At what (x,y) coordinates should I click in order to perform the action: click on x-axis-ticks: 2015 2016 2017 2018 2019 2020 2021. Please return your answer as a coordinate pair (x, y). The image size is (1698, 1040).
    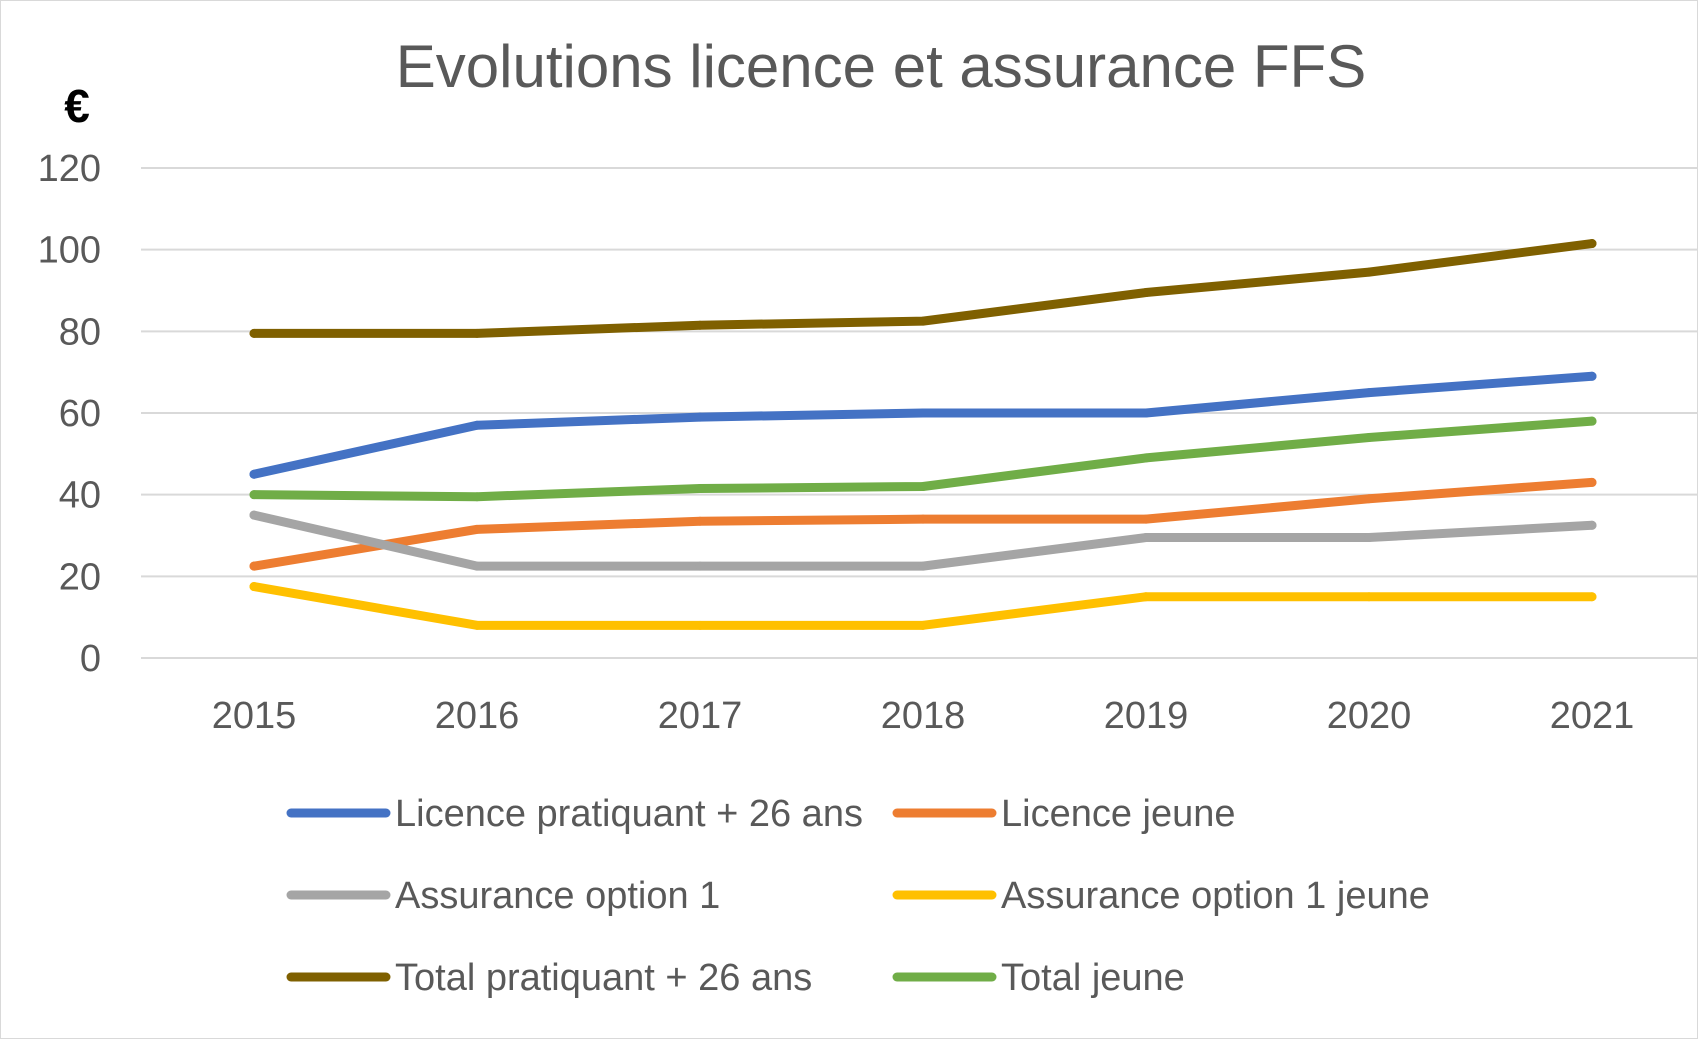
    Looking at the image, I should click on (923, 716).